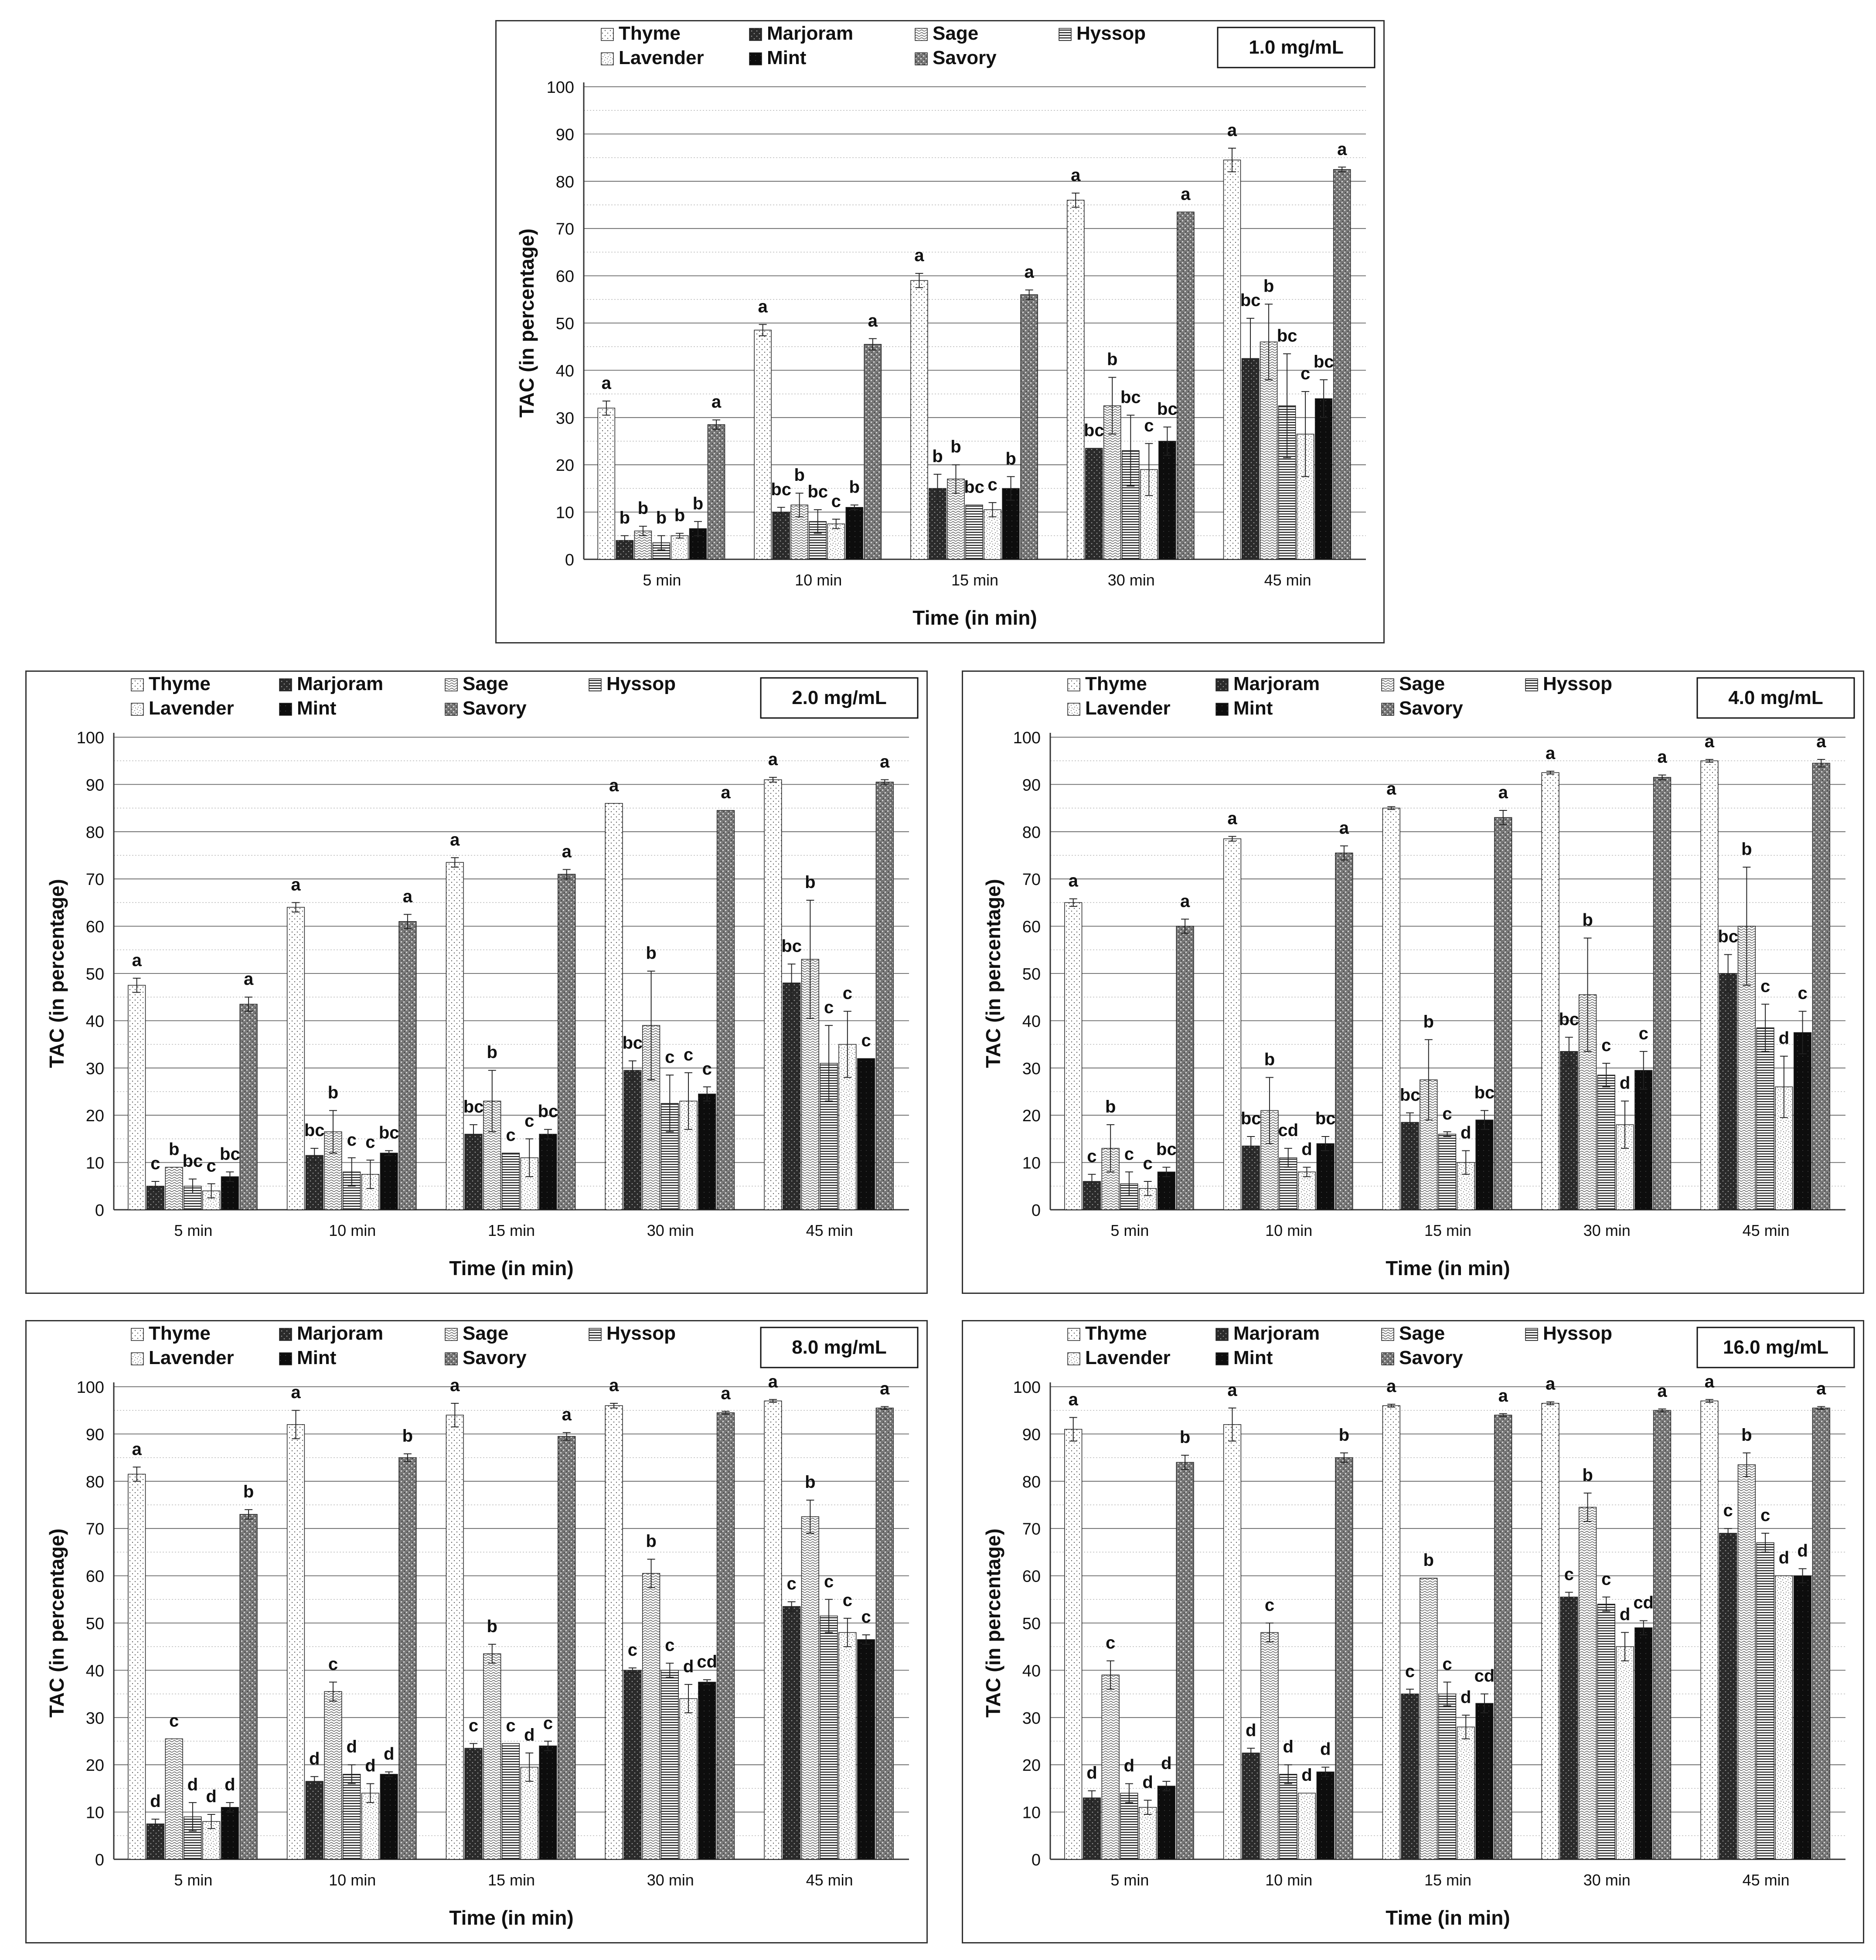  Describe the element at coordinates (1031, 974) in the screenshot. I see `y-tick-label: 50` at that location.